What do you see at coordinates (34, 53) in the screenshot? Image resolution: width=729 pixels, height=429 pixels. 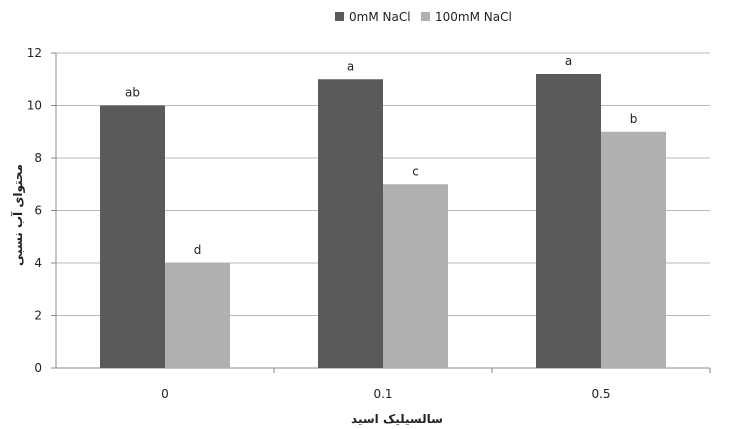 I see `y-tick-label: 12` at bounding box center [34, 53].